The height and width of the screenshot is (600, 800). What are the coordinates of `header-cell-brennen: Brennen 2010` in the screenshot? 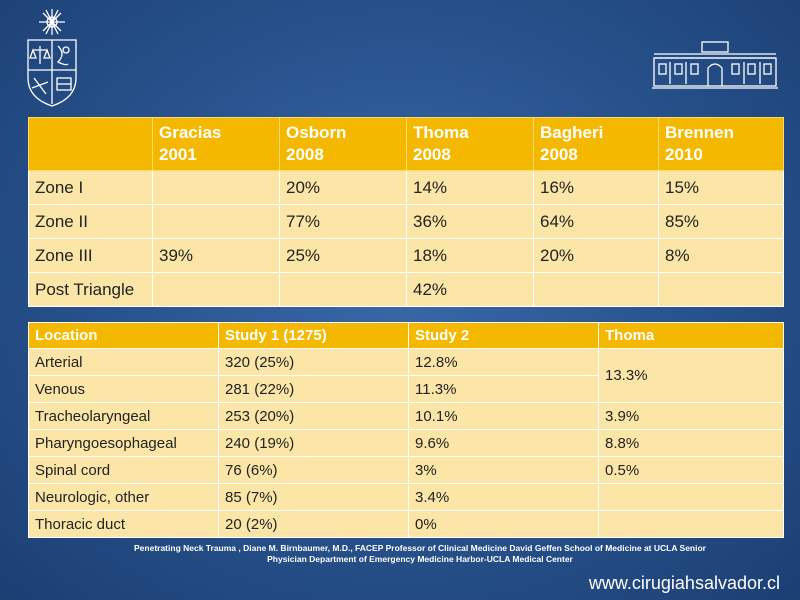 It's located at (721, 144).